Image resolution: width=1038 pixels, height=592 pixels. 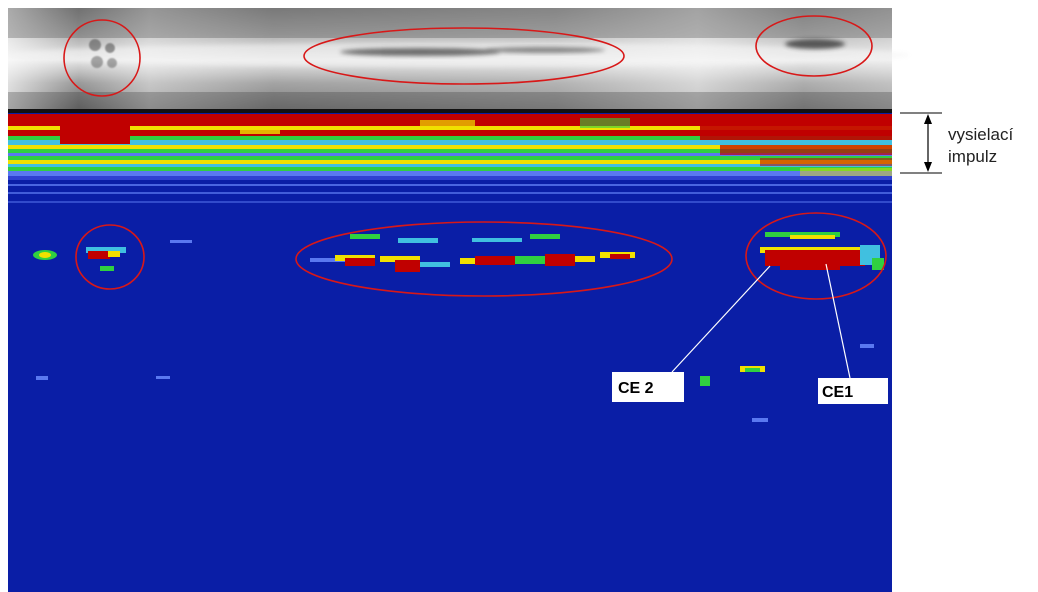 What do you see at coordinates (837, 392) in the screenshot?
I see `ce1-label: CE1` at bounding box center [837, 392].